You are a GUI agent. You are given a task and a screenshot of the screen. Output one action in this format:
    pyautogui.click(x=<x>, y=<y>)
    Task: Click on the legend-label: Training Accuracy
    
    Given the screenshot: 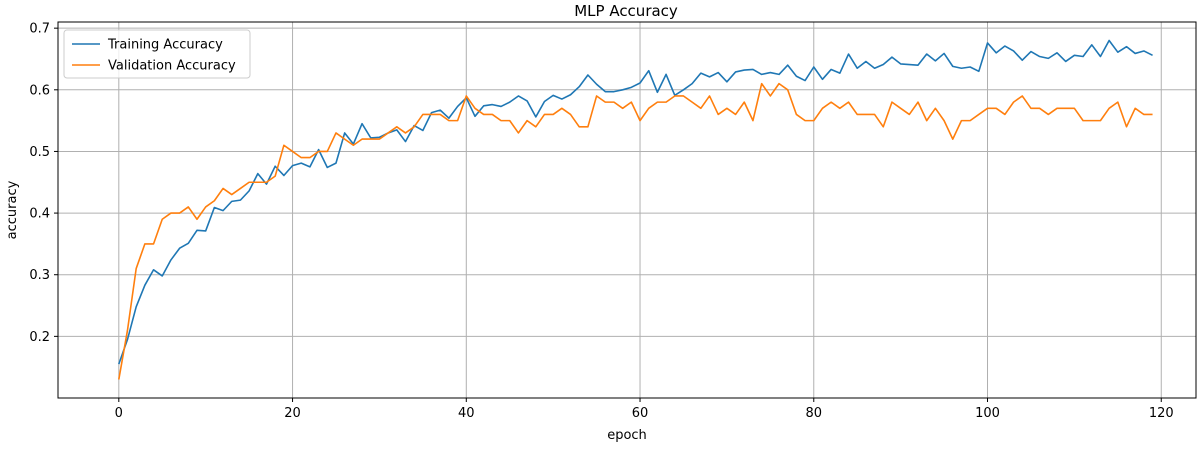 What is the action you would take?
    pyautogui.click(x=165, y=45)
    